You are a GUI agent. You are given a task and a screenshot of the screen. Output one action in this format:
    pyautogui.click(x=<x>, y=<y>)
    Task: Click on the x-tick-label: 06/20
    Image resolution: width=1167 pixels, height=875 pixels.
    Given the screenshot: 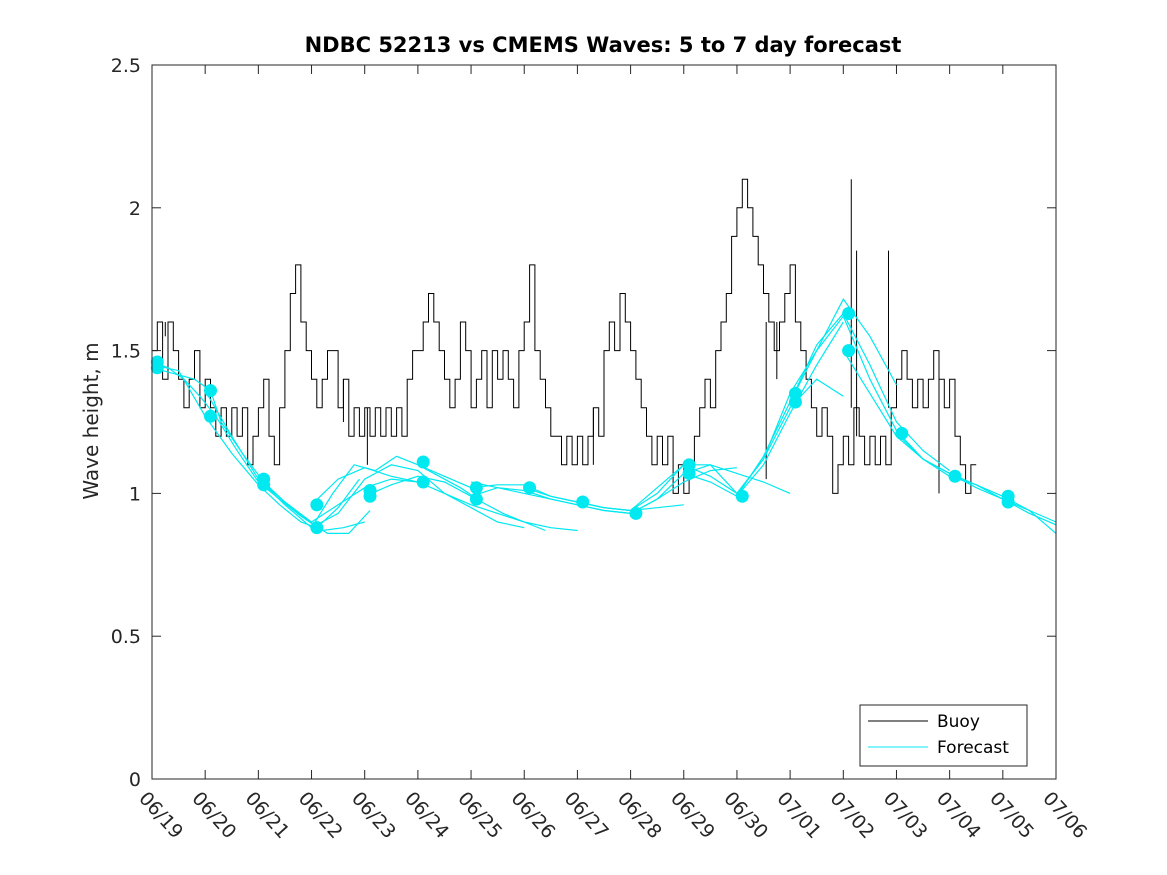 What is the action you would take?
    pyautogui.click(x=213, y=815)
    